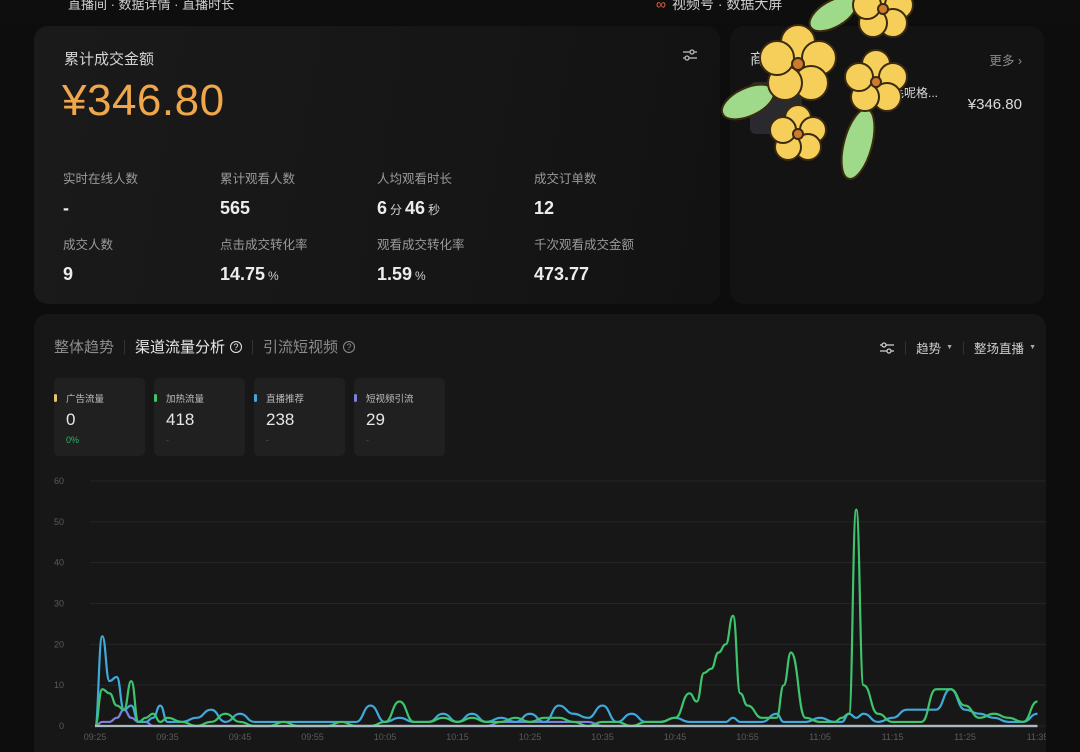 Image resolution: width=1080 pixels, height=752 pixels. What do you see at coordinates (893, 737) in the screenshot?
I see `x-tick-label: 11:15` at bounding box center [893, 737].